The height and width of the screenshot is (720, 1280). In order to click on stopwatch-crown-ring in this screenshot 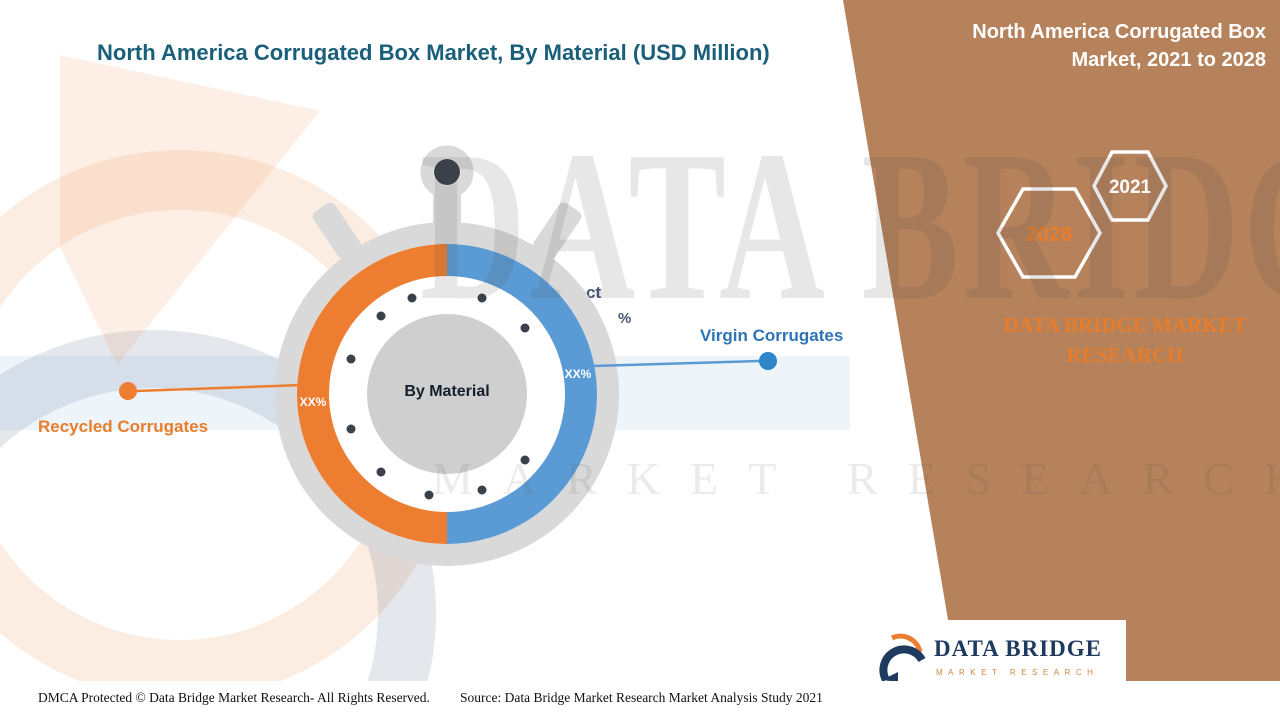, I will do `click(447, 172)`.